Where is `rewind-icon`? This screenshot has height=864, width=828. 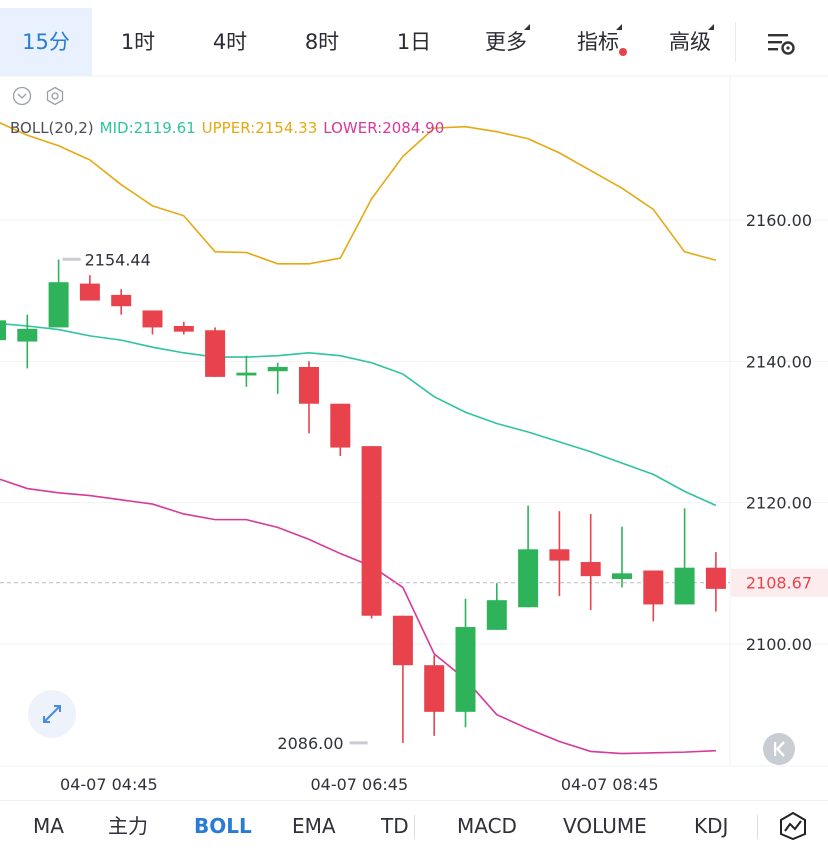
rewind-icon is located at coordinates (779, 749).